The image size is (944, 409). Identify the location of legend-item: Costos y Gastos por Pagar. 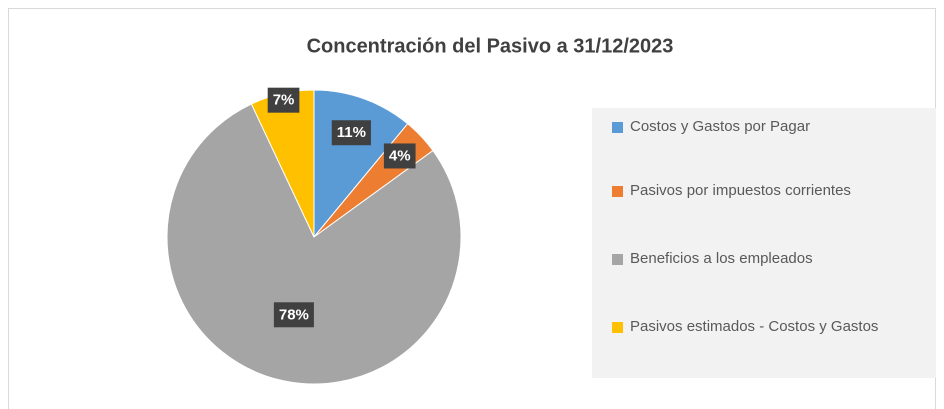
(776, 127).